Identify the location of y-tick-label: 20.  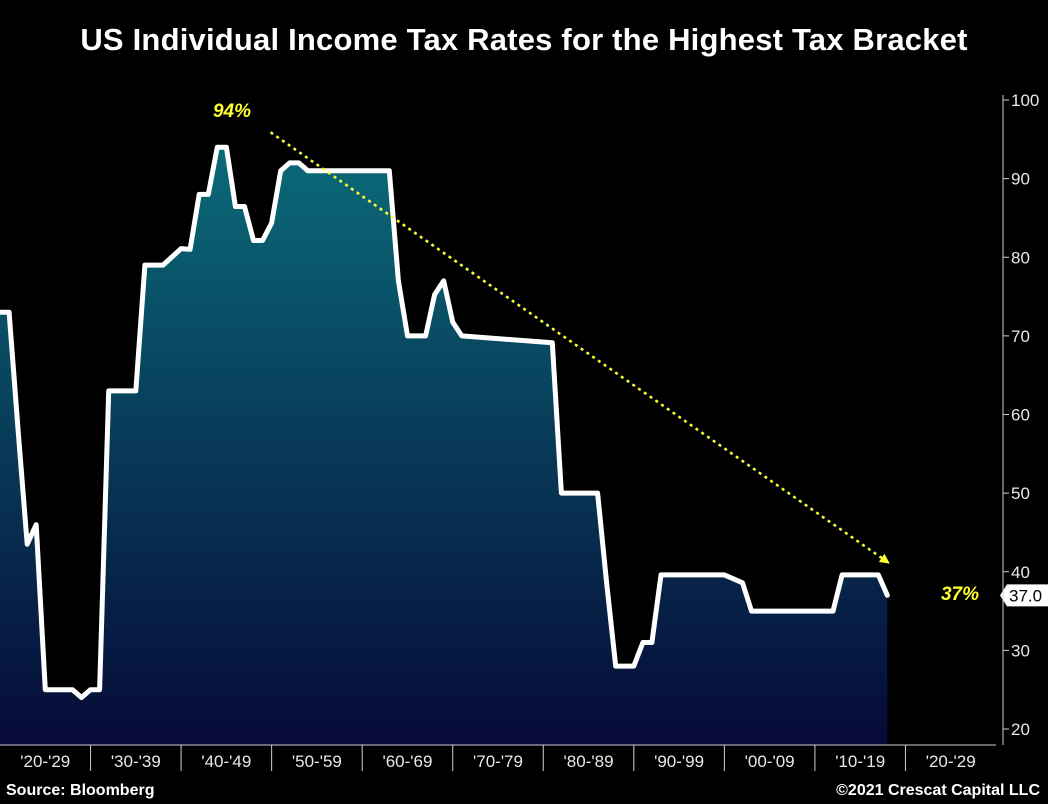
(1020, 729).